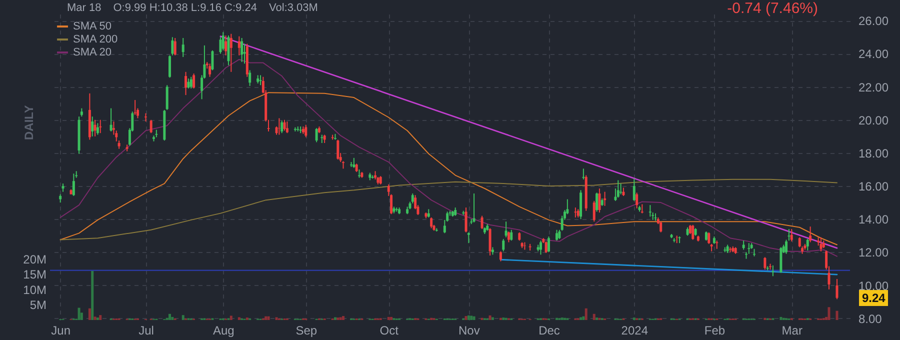  What do you see at coordinates (293, 8) in the screenshot?
I see `text: Vol:3.03M` at bounding box center [293, 8].